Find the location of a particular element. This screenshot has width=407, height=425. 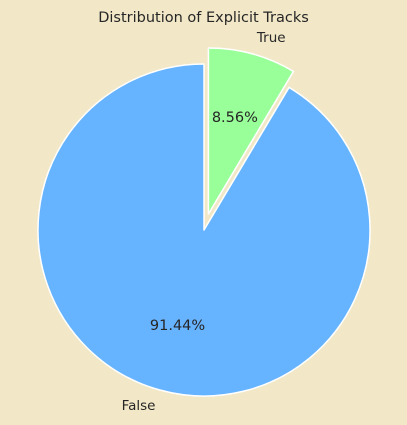

pie-slice-true is located at coordinates (251, 131).